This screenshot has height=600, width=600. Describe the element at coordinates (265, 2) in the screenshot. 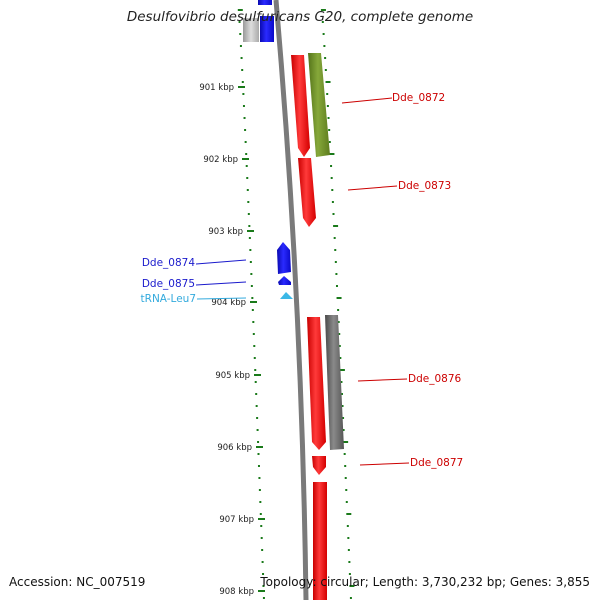

I see `gene-top-blue` at that location.